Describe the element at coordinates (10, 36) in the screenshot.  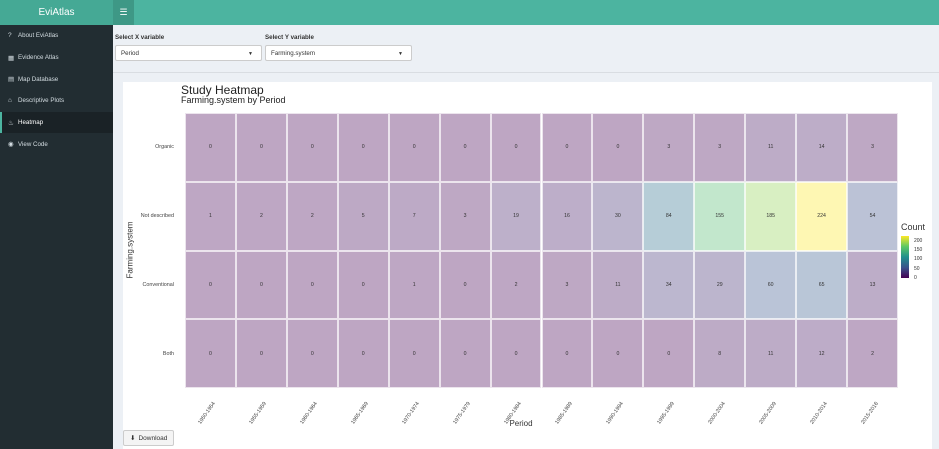
I see `question-icon: ?` at that location.